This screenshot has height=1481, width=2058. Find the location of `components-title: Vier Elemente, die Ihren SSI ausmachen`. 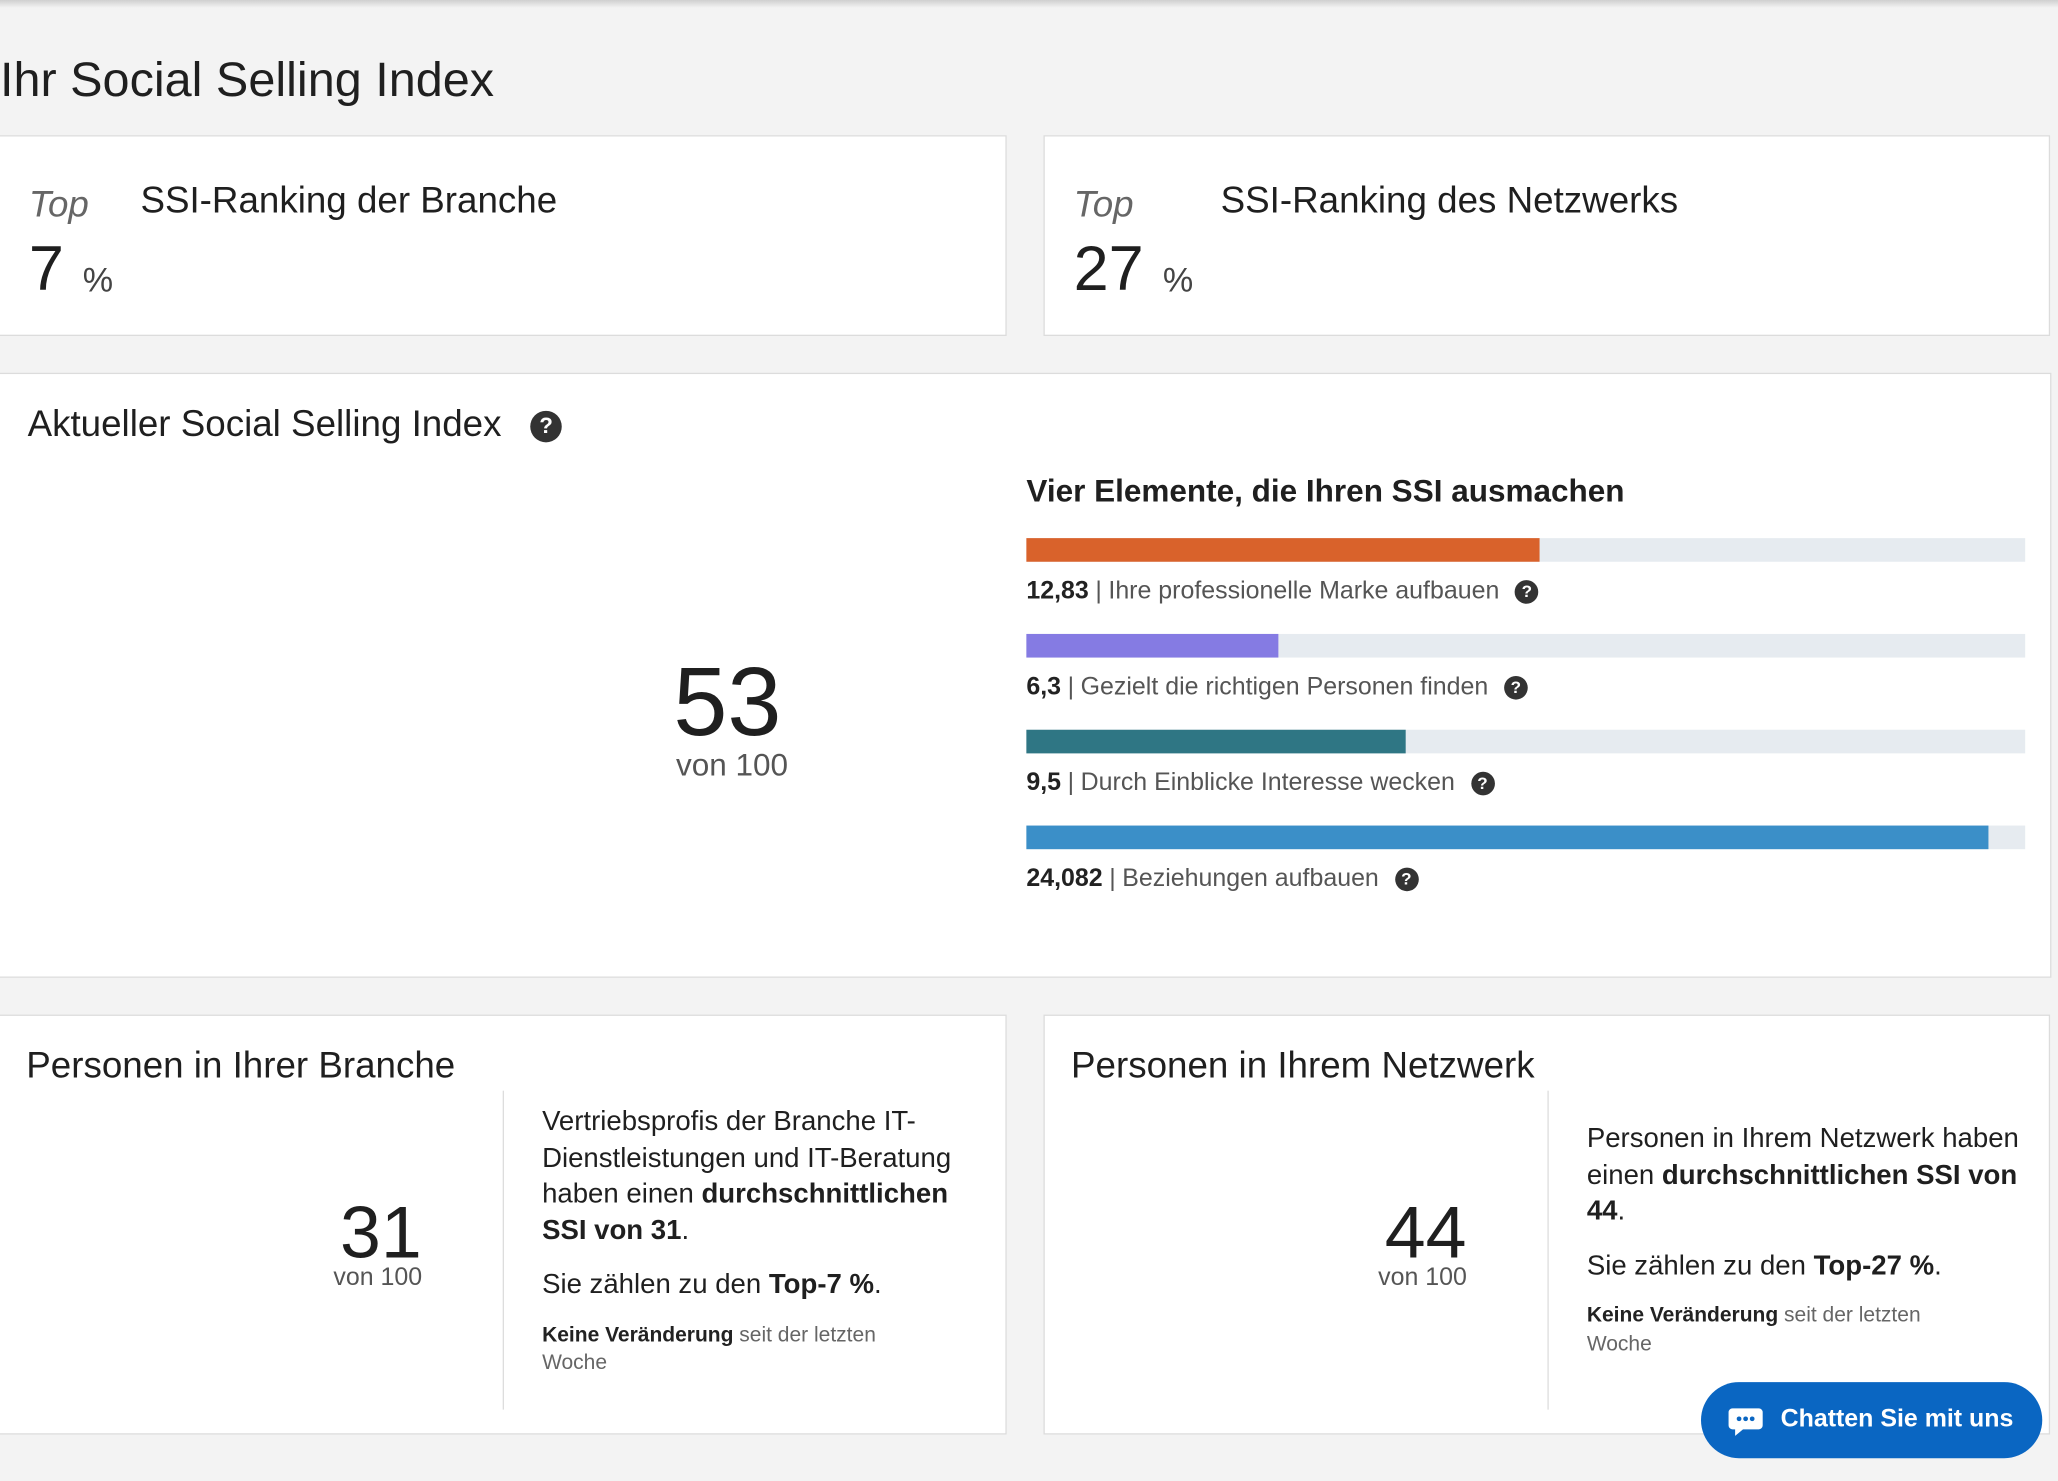

components-title: Vier Elemente, die Ihren SSI ausmachen is located at coordinates (1325, 491).